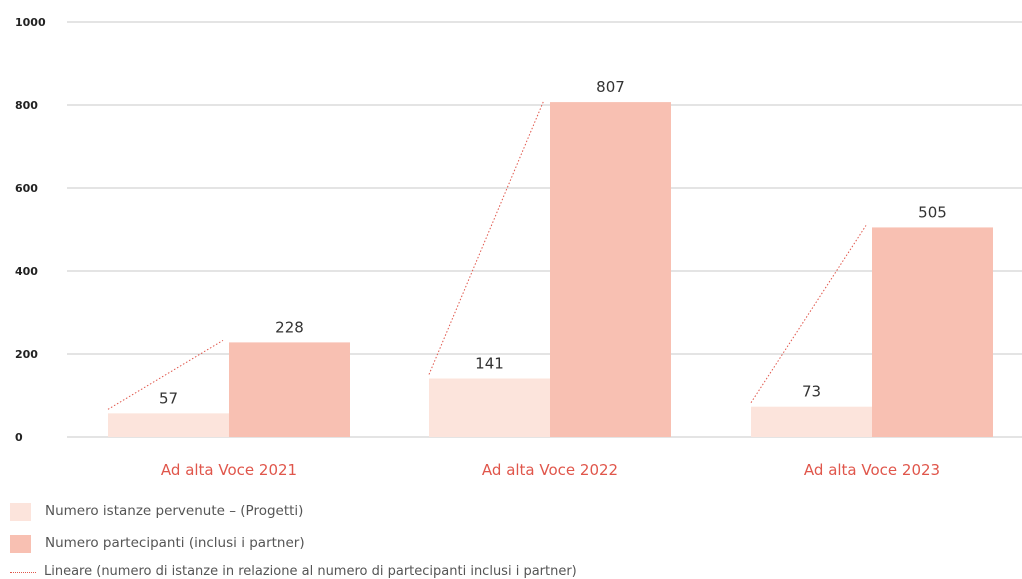  I want to click on data-label-s1-c1: 807, so click(610, 87).